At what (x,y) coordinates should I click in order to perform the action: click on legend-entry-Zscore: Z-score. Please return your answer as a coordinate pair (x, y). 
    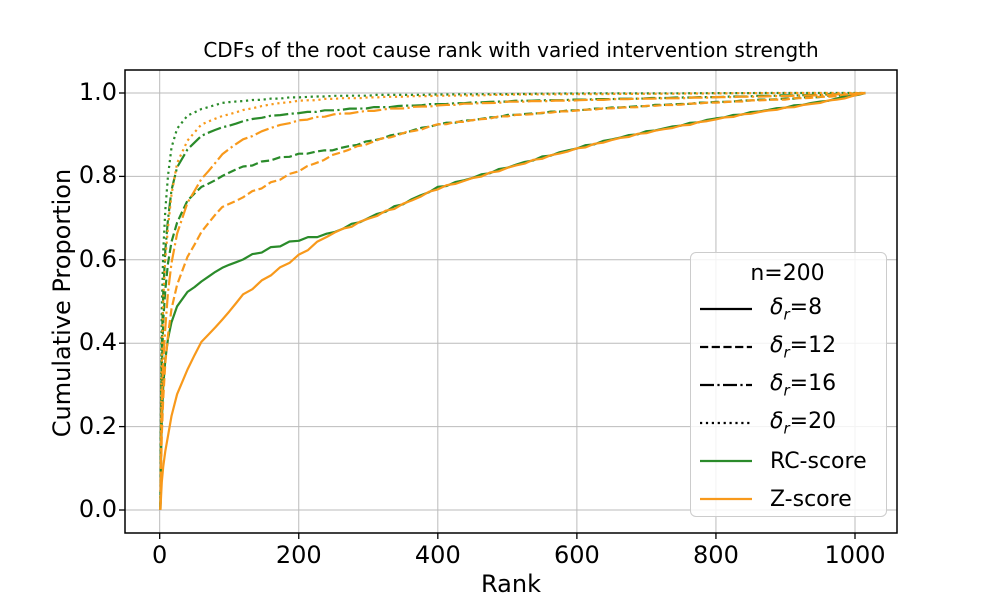
    Looking at the image, I should click on (787, 499).